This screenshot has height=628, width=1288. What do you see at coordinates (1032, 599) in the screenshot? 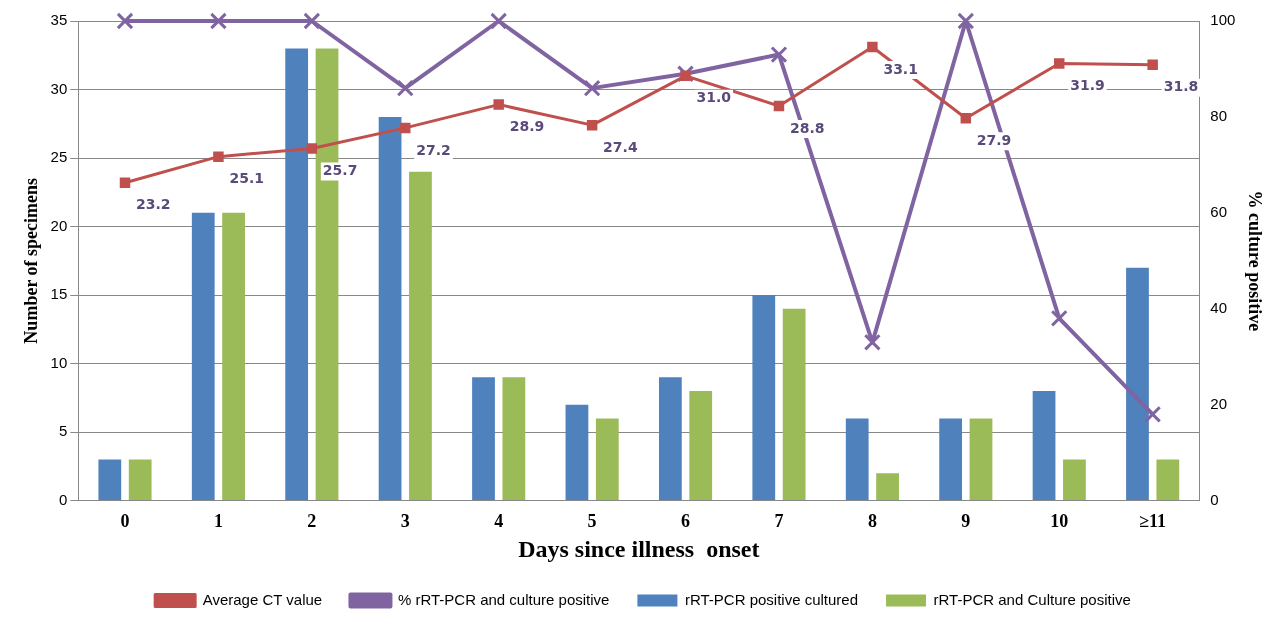
I see `legend-label: rRT-PCR and Culture positive` at bounding box center [1032, 599].